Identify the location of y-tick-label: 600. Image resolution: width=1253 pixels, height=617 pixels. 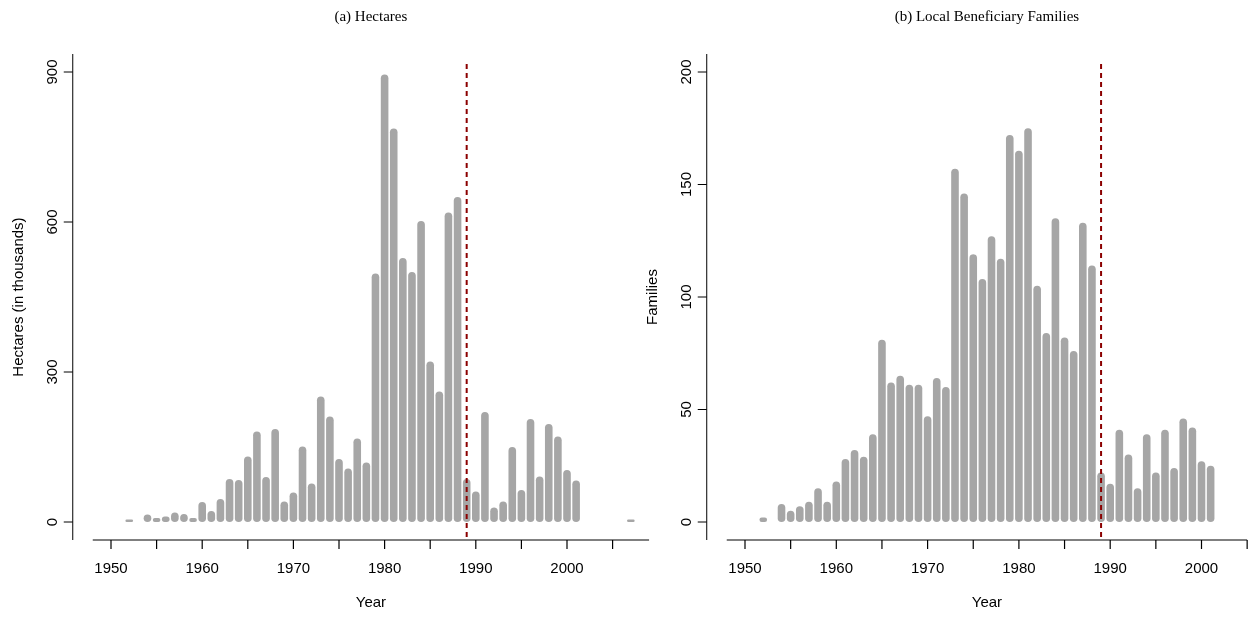
(51, 222).